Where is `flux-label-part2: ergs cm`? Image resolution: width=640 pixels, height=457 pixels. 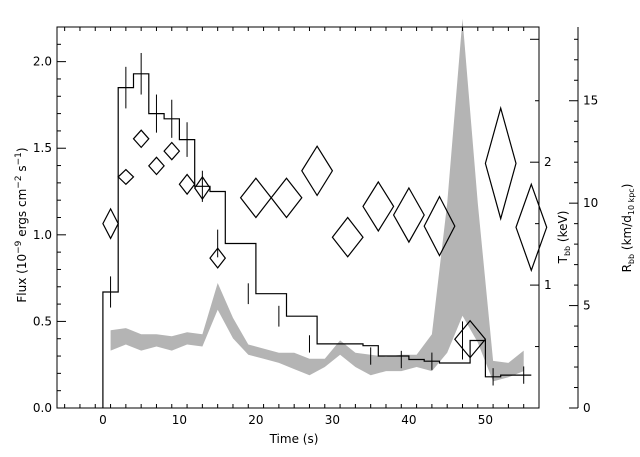 flux-label-part2: ergs cm is located at coordinates (22, 215).